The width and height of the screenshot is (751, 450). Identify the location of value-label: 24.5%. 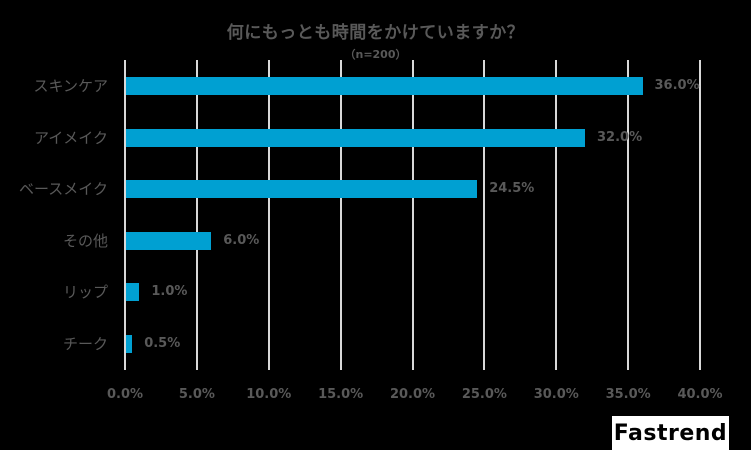
(512, 189).